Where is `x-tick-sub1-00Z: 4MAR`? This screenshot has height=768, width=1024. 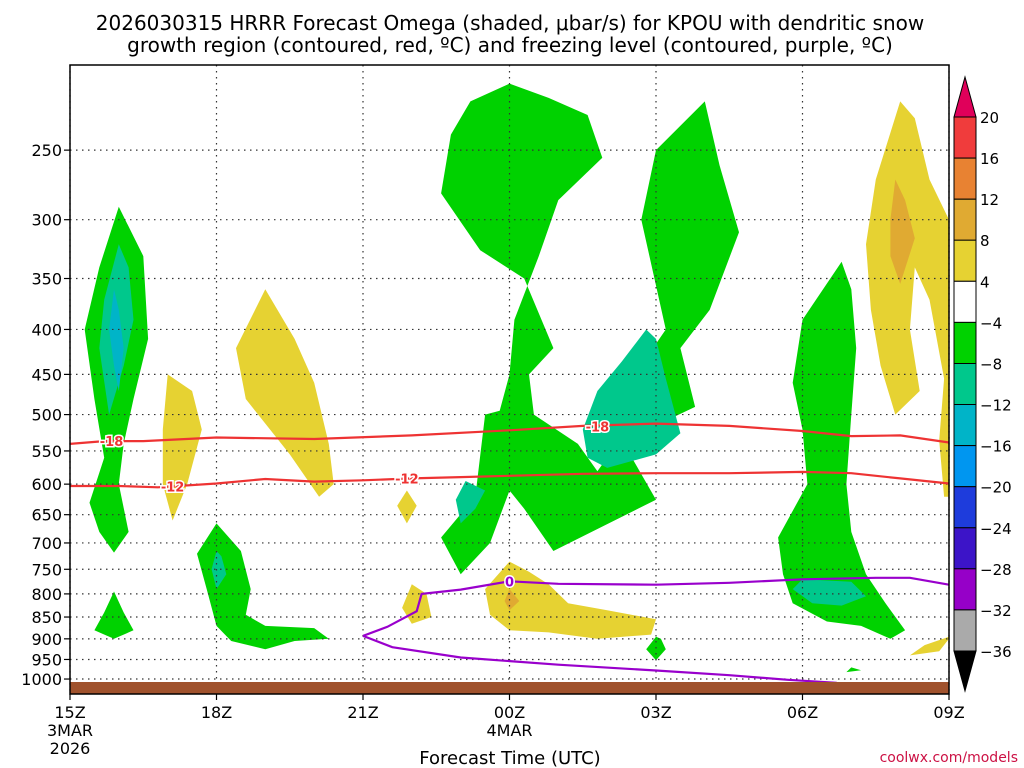
x-tick-sub1-00Z: 4MAR is located at coordinates (509, 730).